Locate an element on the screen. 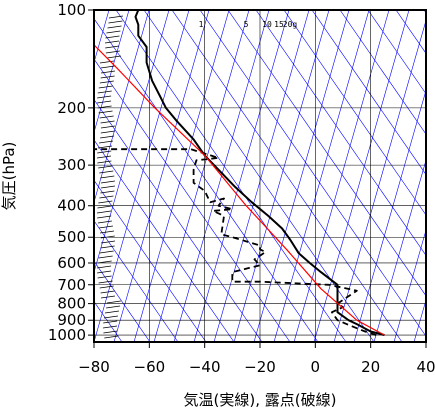 Image resolution: width=435 pixels, height=412 pixels. x-tick-label: 20 is located at coordinates (370, 367).